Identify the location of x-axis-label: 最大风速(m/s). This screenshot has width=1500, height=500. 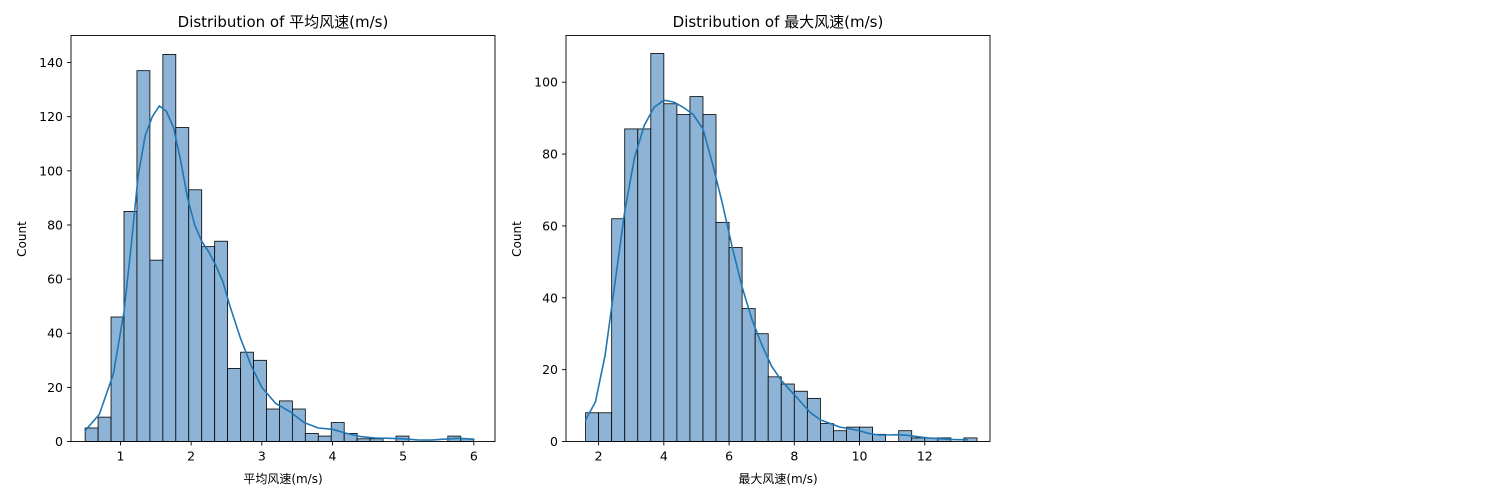
(777, 479).